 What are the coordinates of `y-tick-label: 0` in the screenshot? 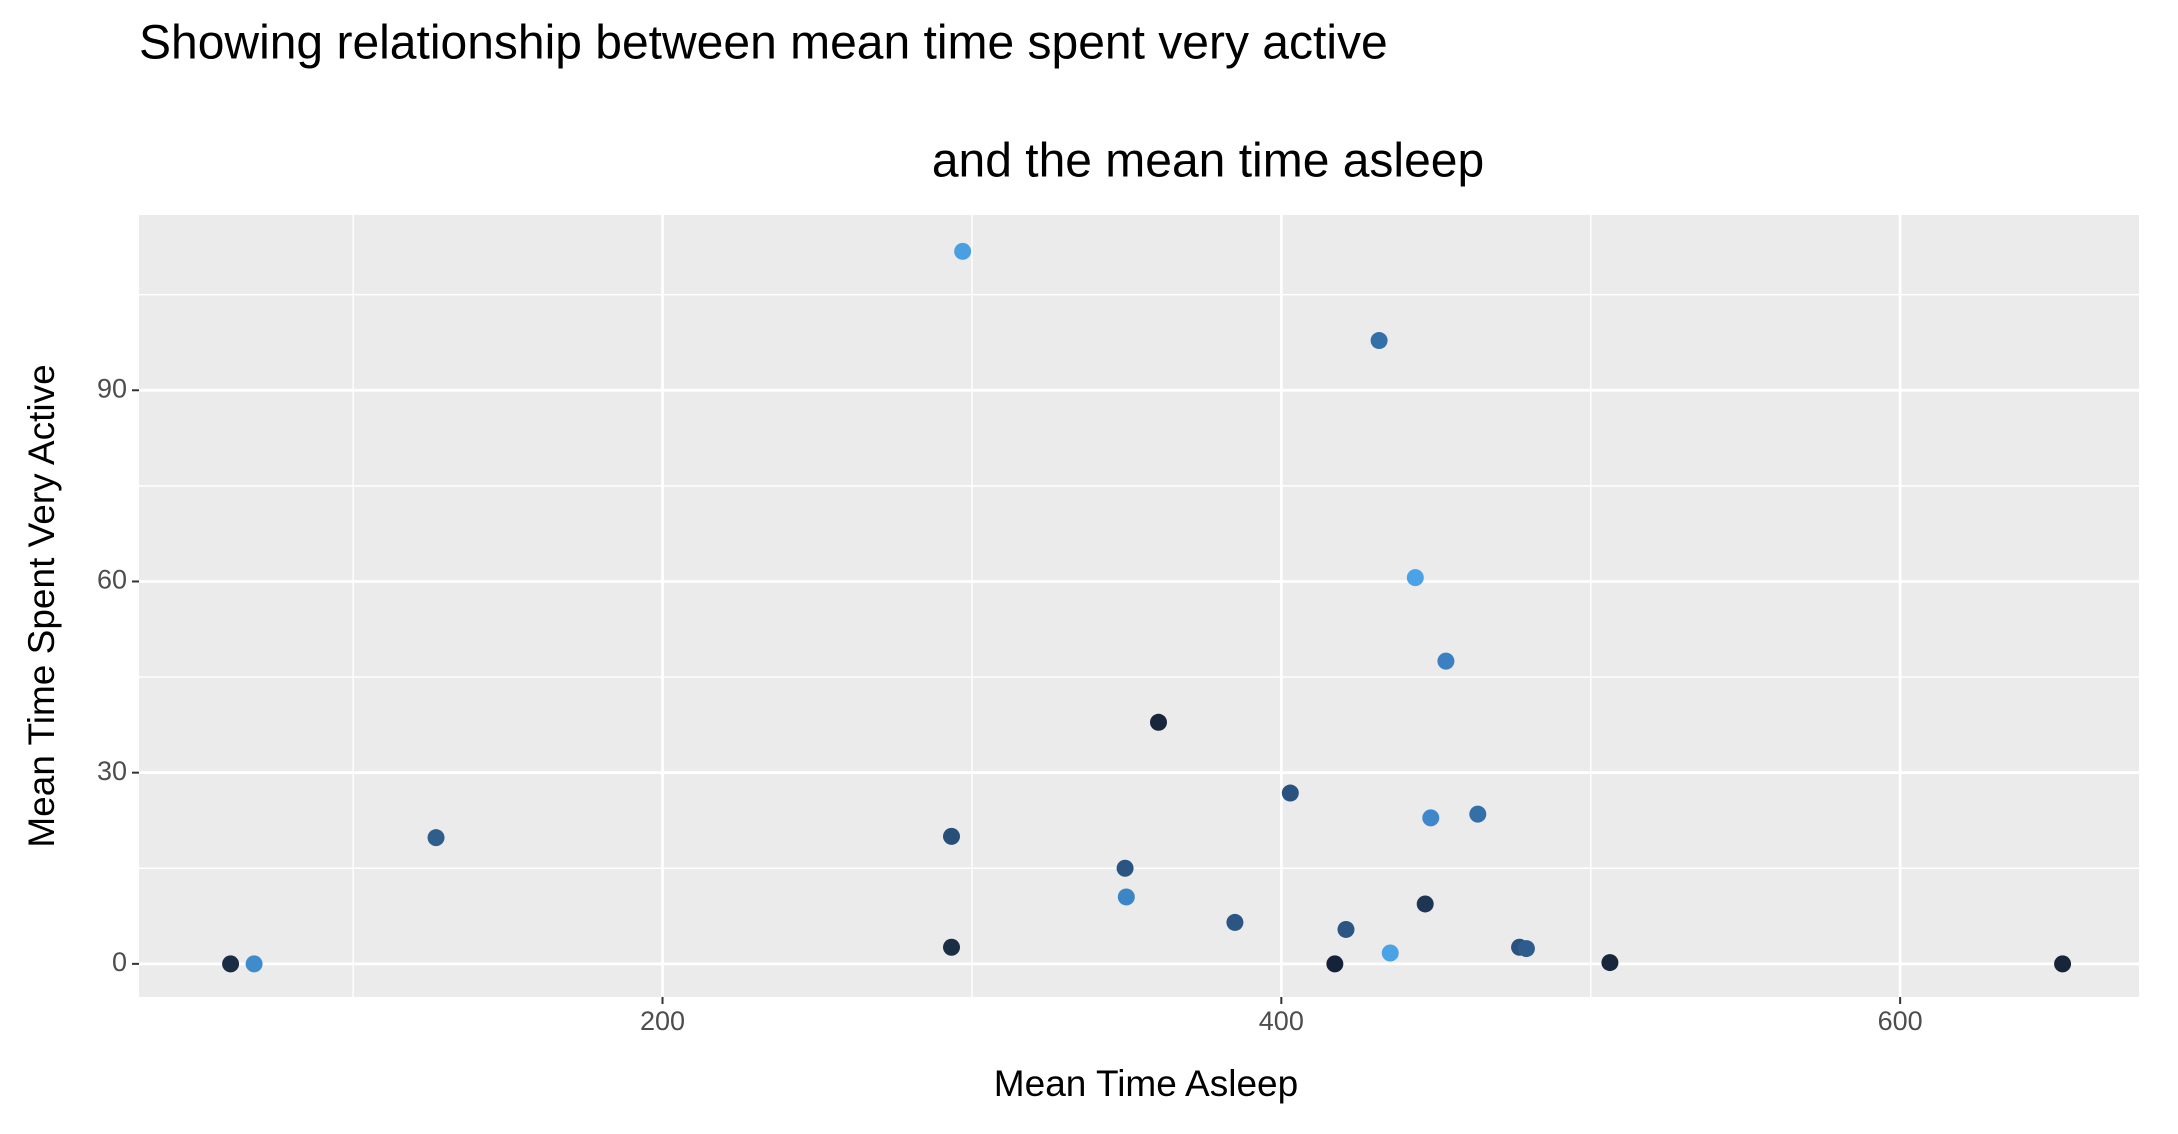 It's located at (119, 962).